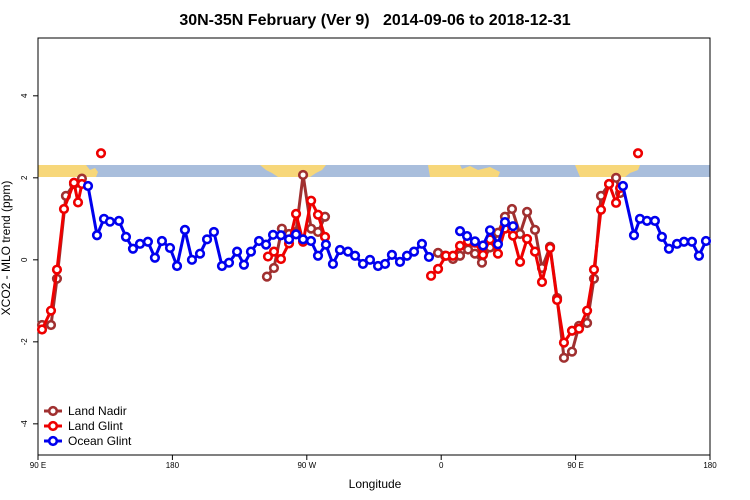 The width and height of the screenshot is (750, 500). What do you see at coordinates (24, 259) in the screenshot?
I see `y-tick-label: 0` at bounding box center [24, 259].